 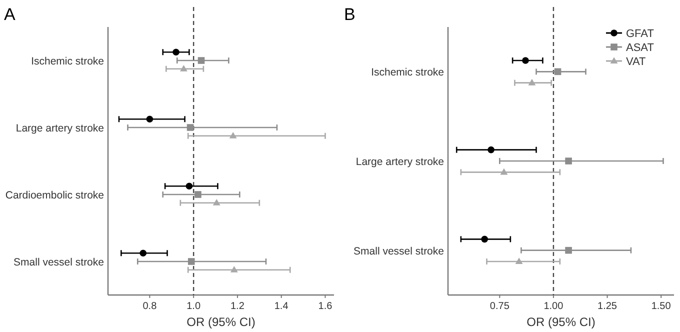 I want to click on chart-title: A, so click(x=10, y=14).